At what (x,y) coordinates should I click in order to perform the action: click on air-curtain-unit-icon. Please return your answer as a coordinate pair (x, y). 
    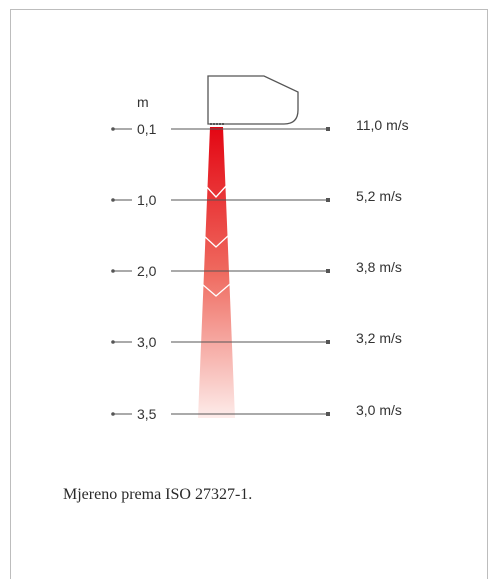
    Looking at the image, I should click on (253, 100).